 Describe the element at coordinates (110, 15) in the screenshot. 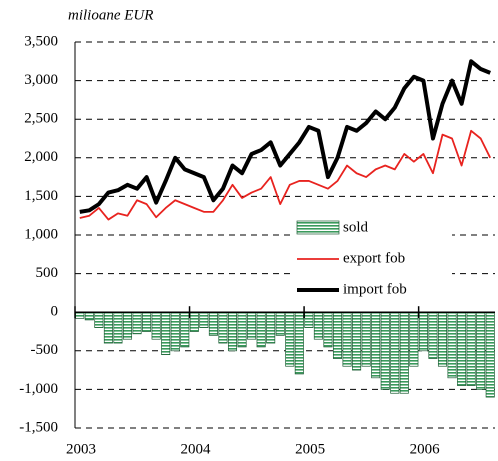

I see `y-axis-label: milioane EUR` at that location.